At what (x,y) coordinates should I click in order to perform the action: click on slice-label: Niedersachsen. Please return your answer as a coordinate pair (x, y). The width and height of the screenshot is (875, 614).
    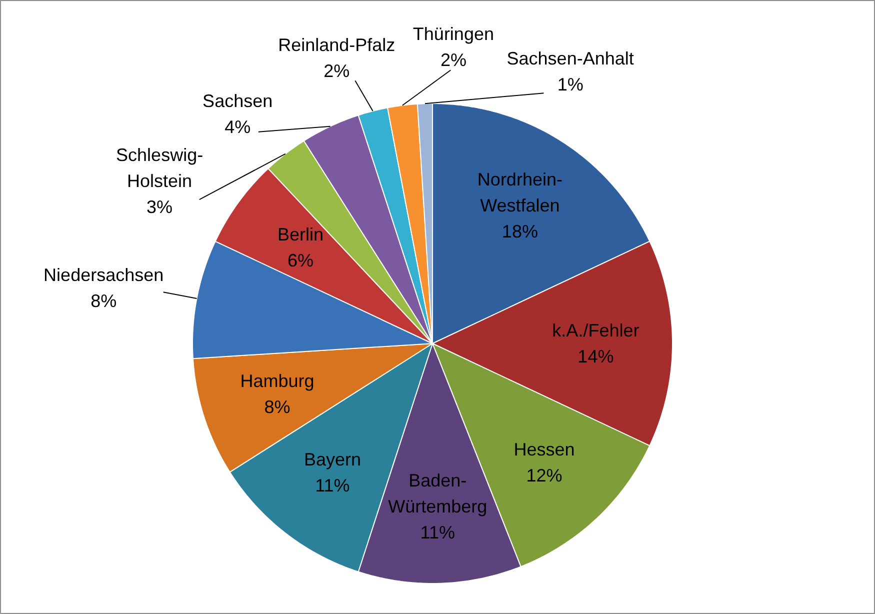
    Looking at the image, I should click on (104, 274).